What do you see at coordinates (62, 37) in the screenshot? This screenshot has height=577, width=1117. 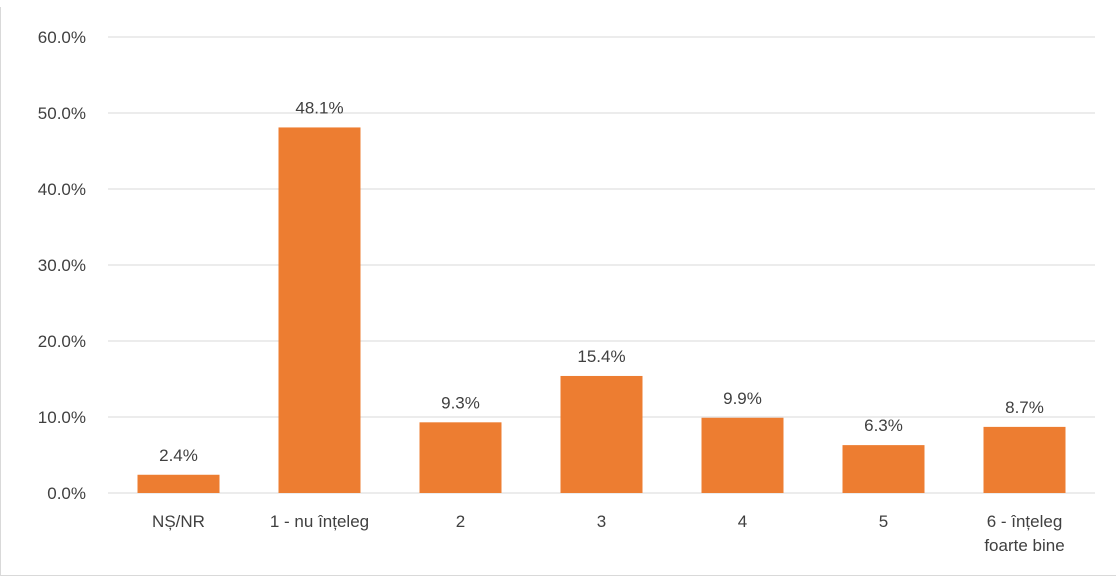 I see `y-tick-label: 60.0%` at bounding box center [62, 37].